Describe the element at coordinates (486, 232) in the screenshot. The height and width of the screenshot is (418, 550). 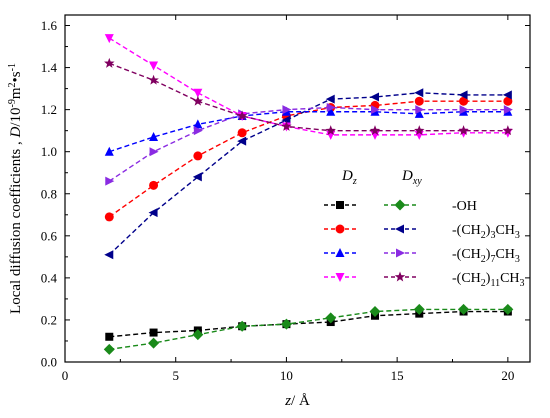
I see `legend-label: -(CH2)3CH3` at that location.